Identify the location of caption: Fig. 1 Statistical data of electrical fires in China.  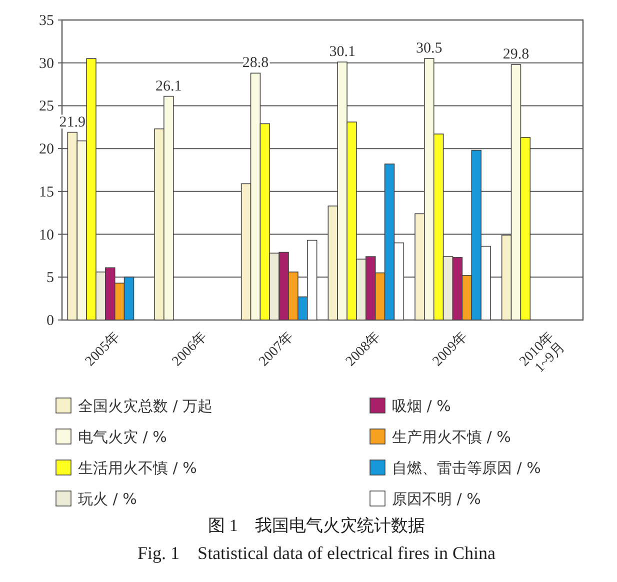
(317, 553).